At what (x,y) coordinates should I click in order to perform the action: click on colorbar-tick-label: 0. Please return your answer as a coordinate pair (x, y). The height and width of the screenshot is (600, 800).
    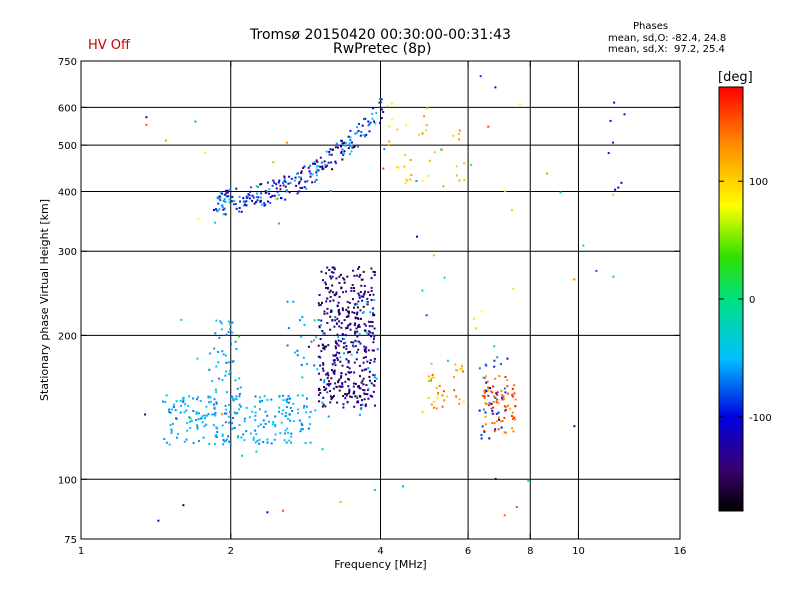
    Looking at the image, I should click on (752, 300).